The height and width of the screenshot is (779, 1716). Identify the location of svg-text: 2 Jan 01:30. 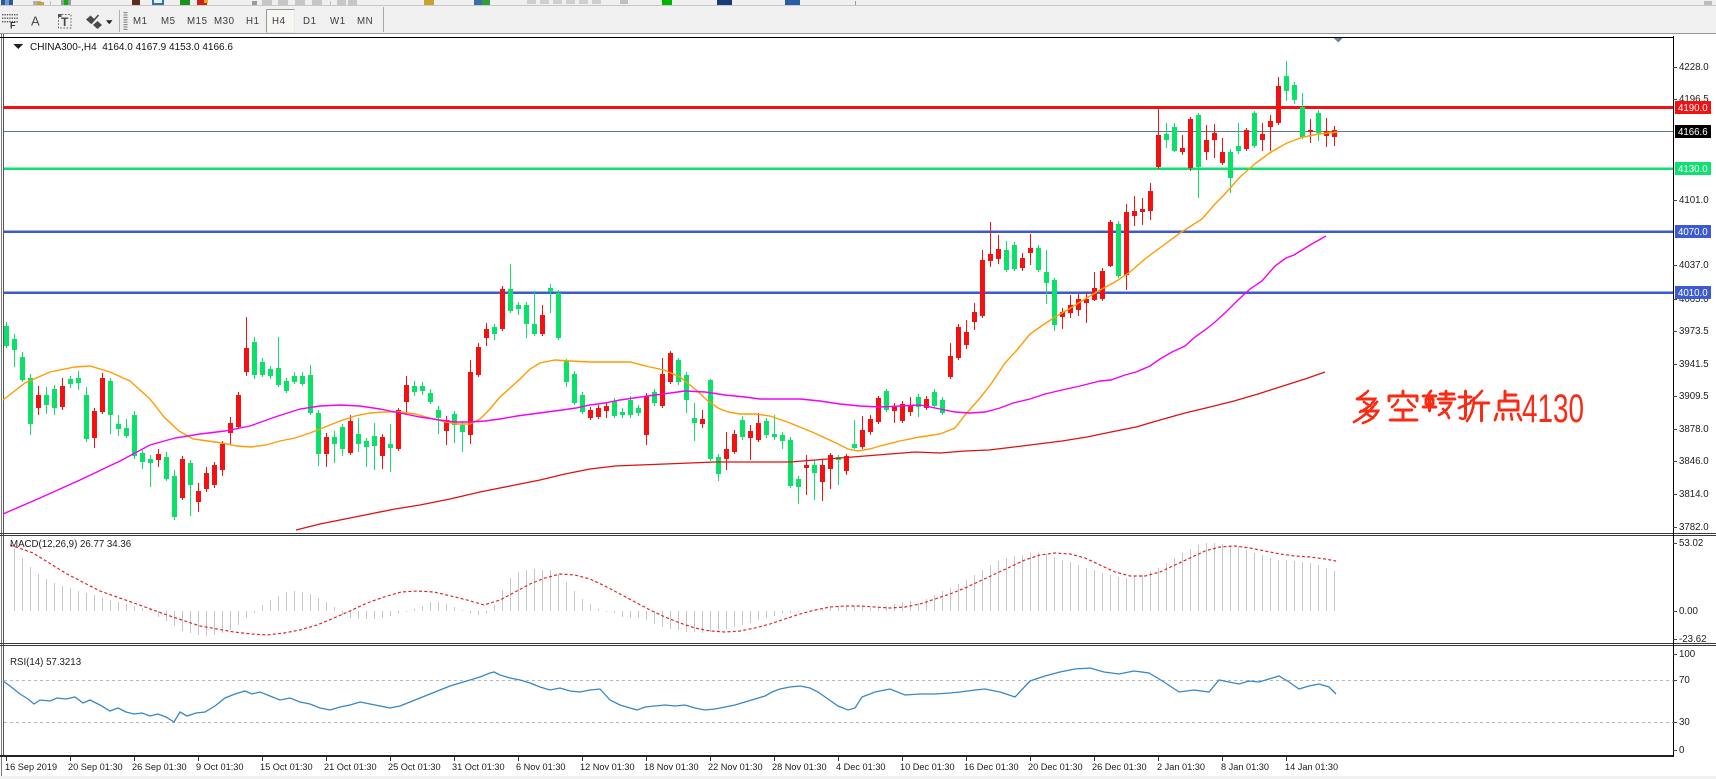
(1181, 767).